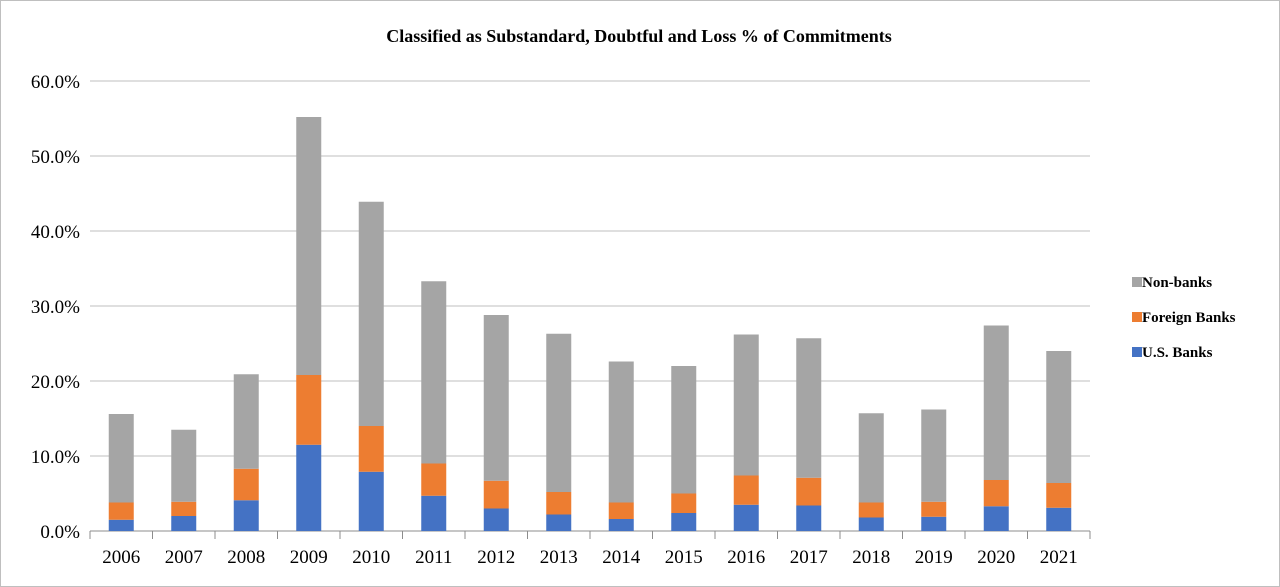  I want to click on y-tick-label: 60.0%, so click(55, 82).